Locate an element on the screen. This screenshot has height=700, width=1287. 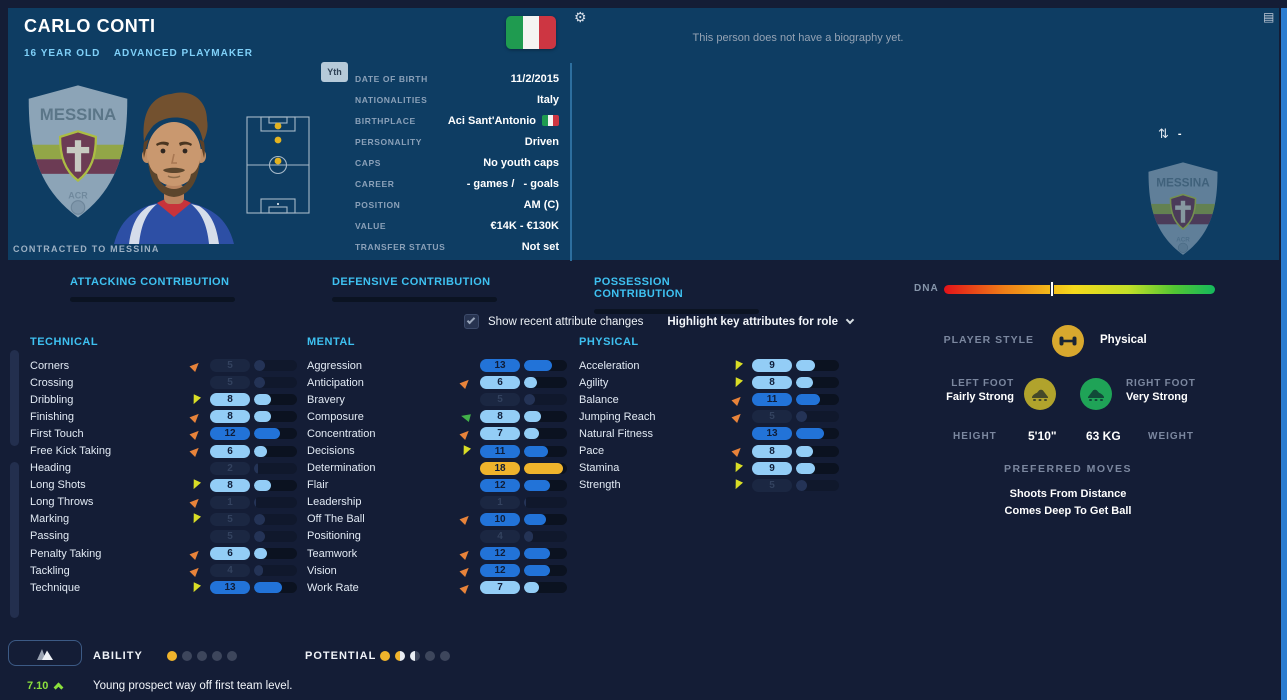
attribute-value: 2 is located at coordinates (230, 468).